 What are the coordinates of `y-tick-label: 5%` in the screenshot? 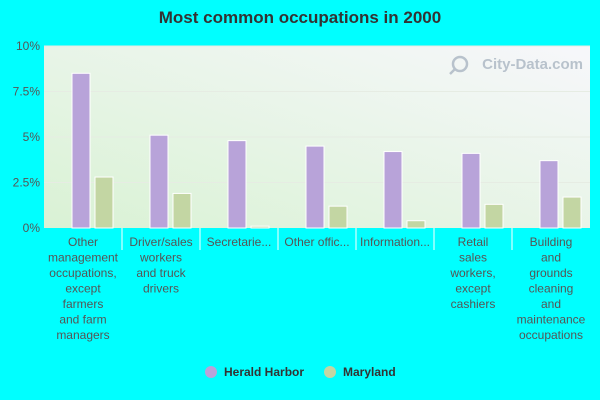 It's located at (32, 137).